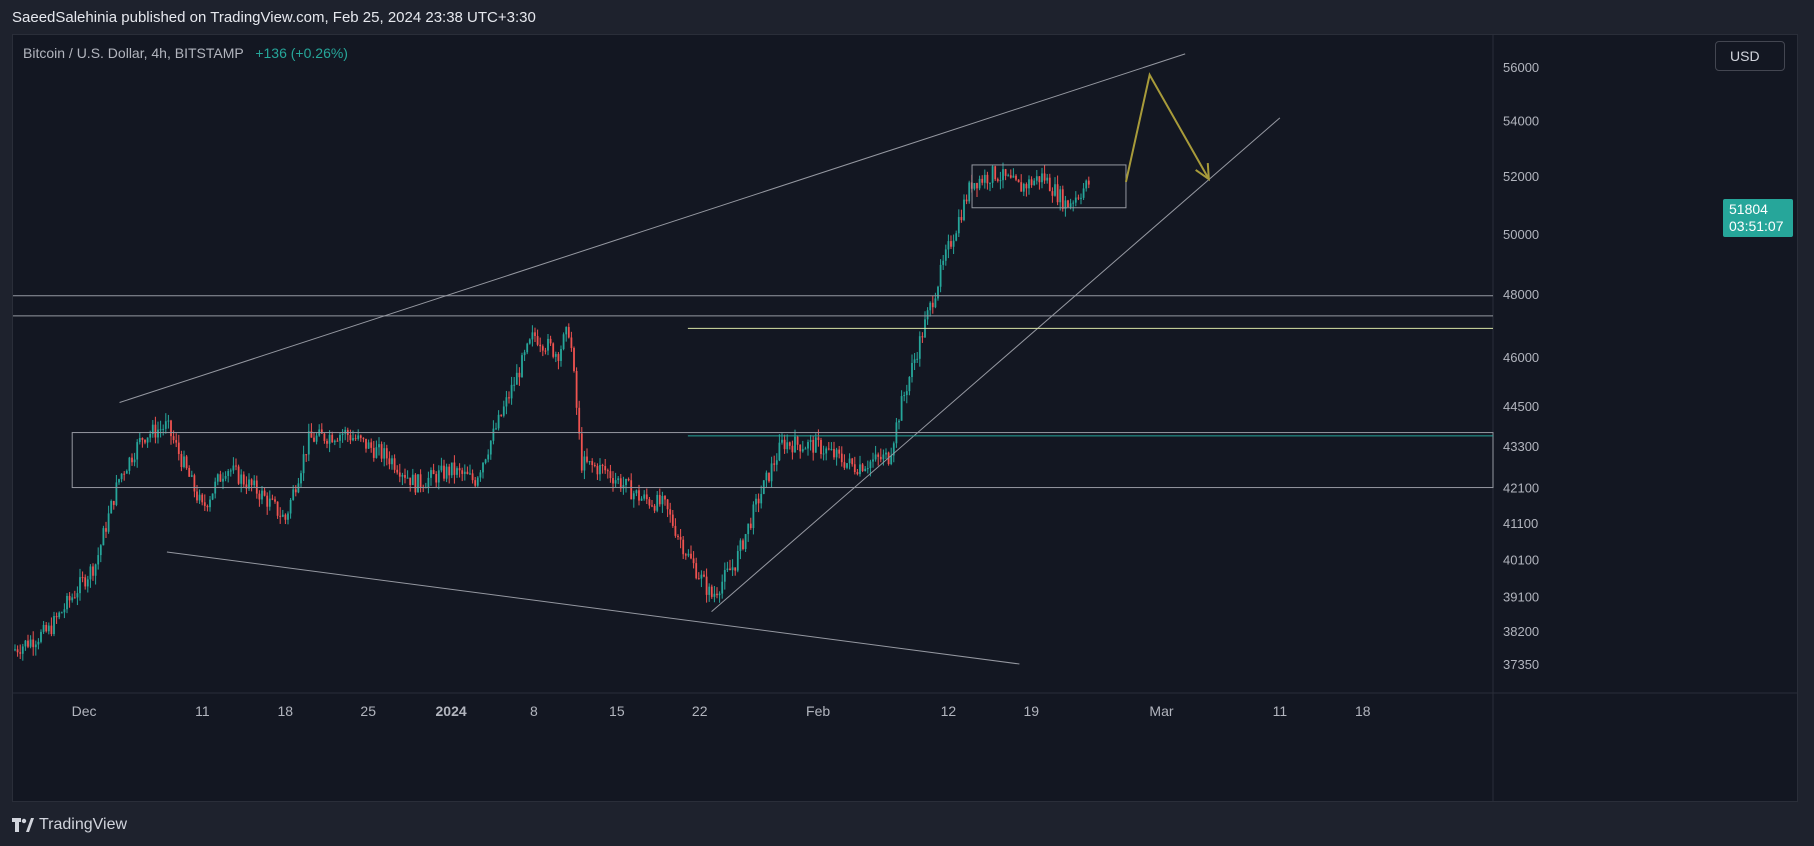 This screenshot has width=1814, height=846. Describe the element at coordinates (69, 825) in the screenshot. I see `tradingview-footer: TradingView` at that location.